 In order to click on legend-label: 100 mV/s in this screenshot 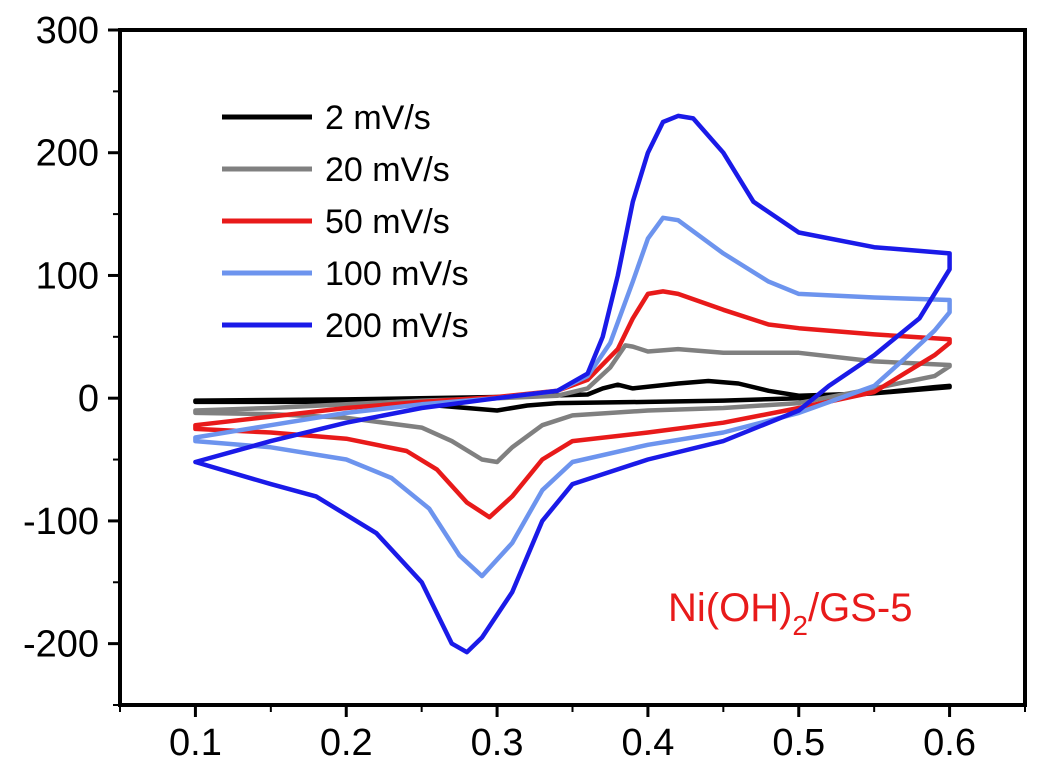, I will do `click(397, 274)`.